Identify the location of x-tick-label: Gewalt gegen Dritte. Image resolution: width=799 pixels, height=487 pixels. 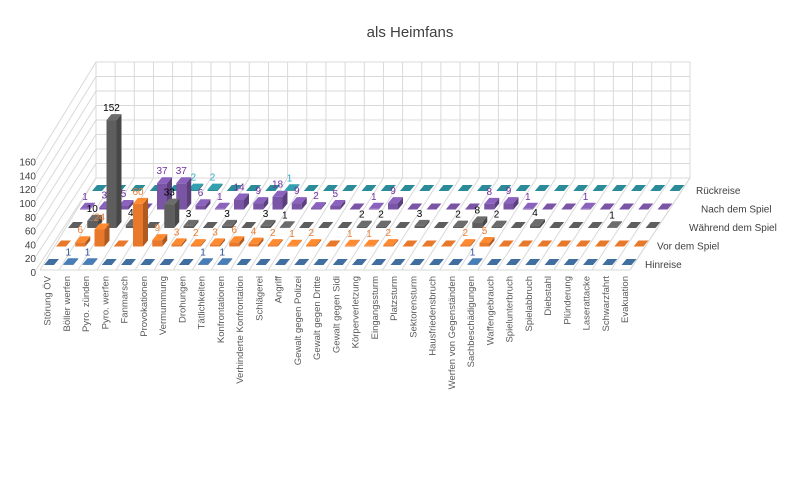
(317, 318).